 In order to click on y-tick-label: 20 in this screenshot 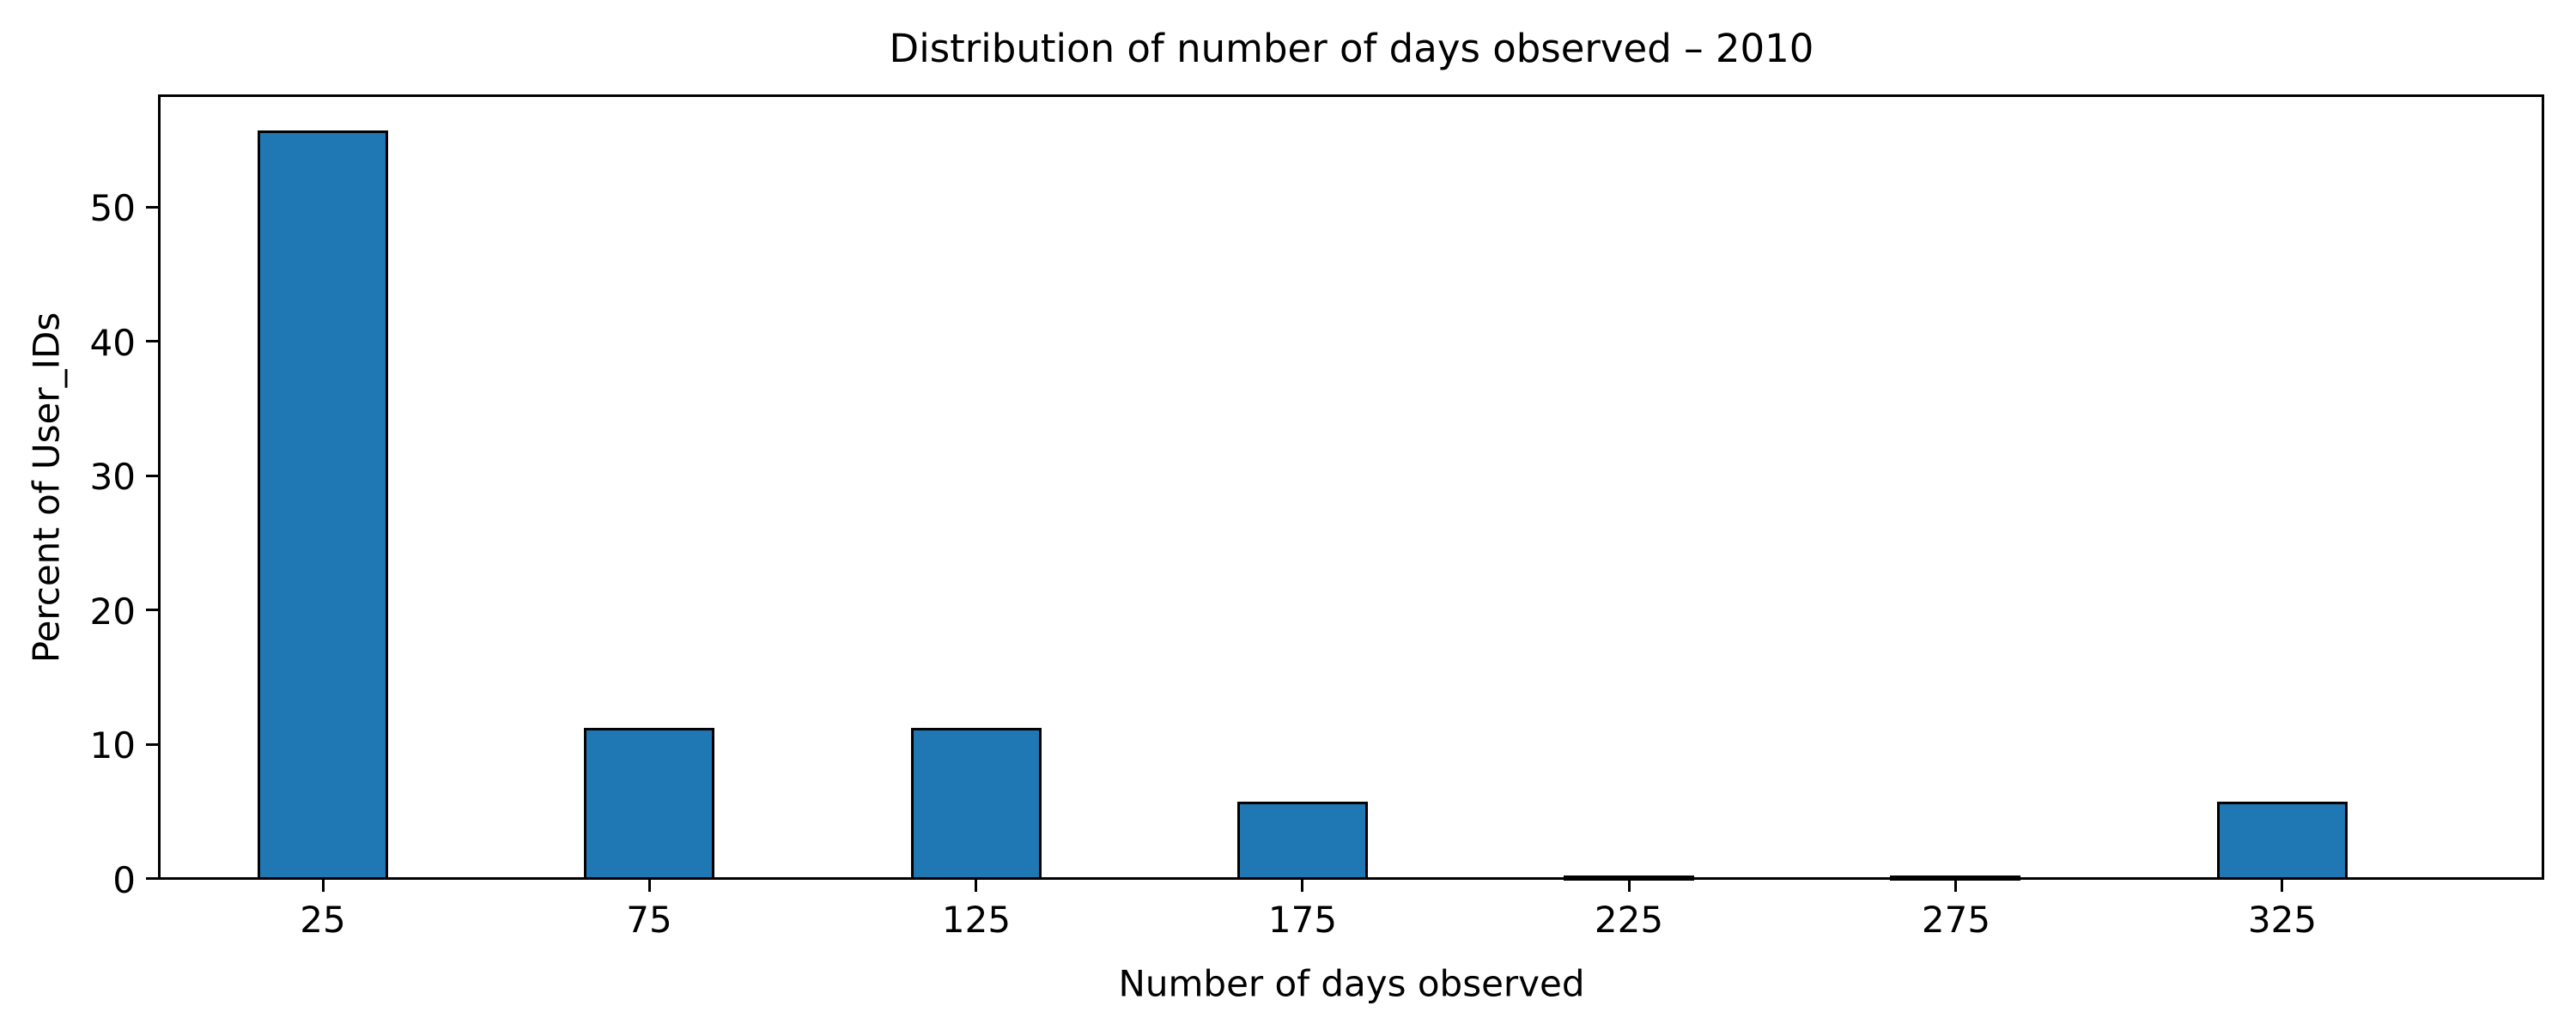, I will do `click(112, 612)`.